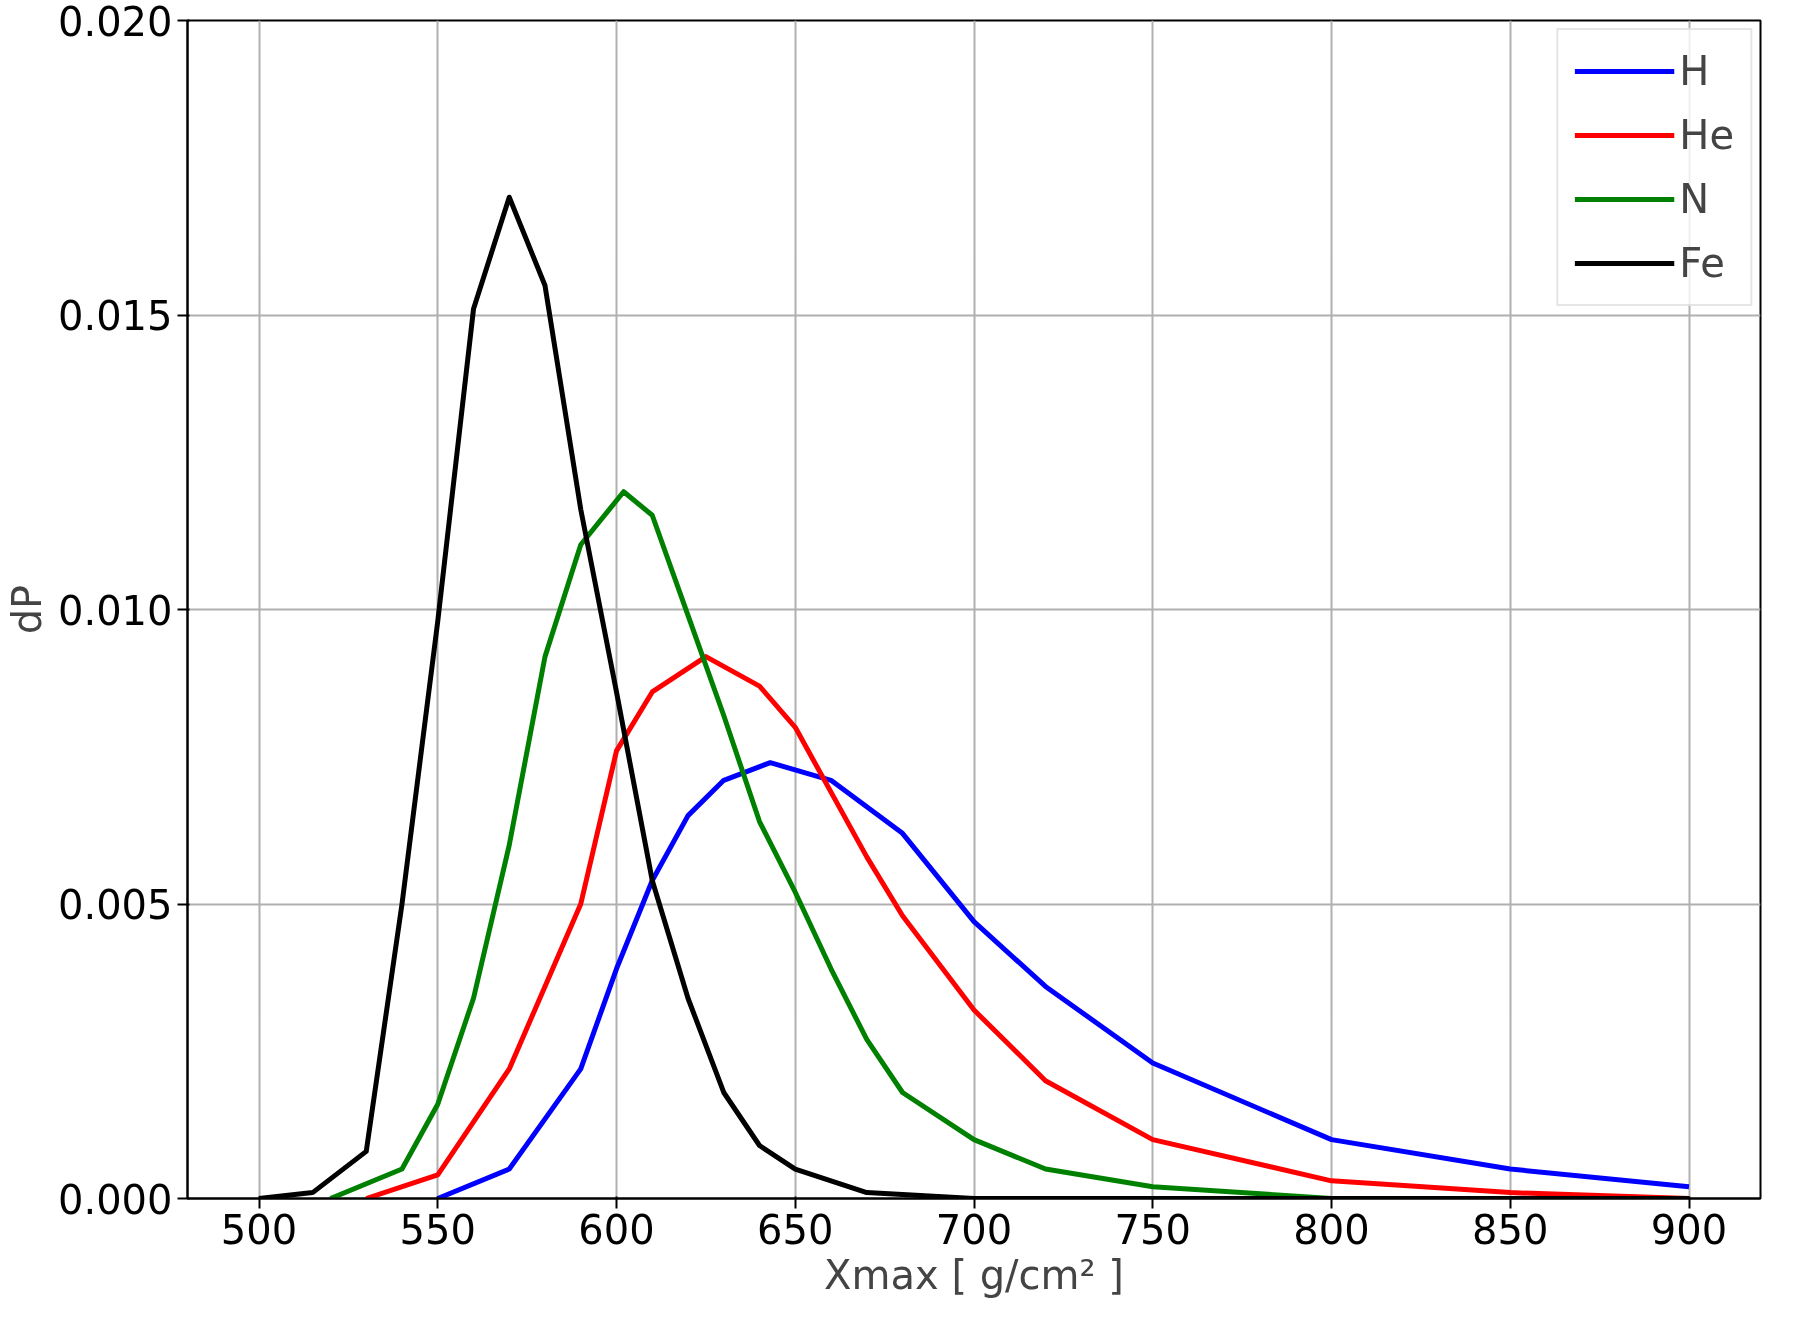 The width and height of the screenshot is (1814, 1330). I want to click on y-axis-title: dP, so click(26, 609).